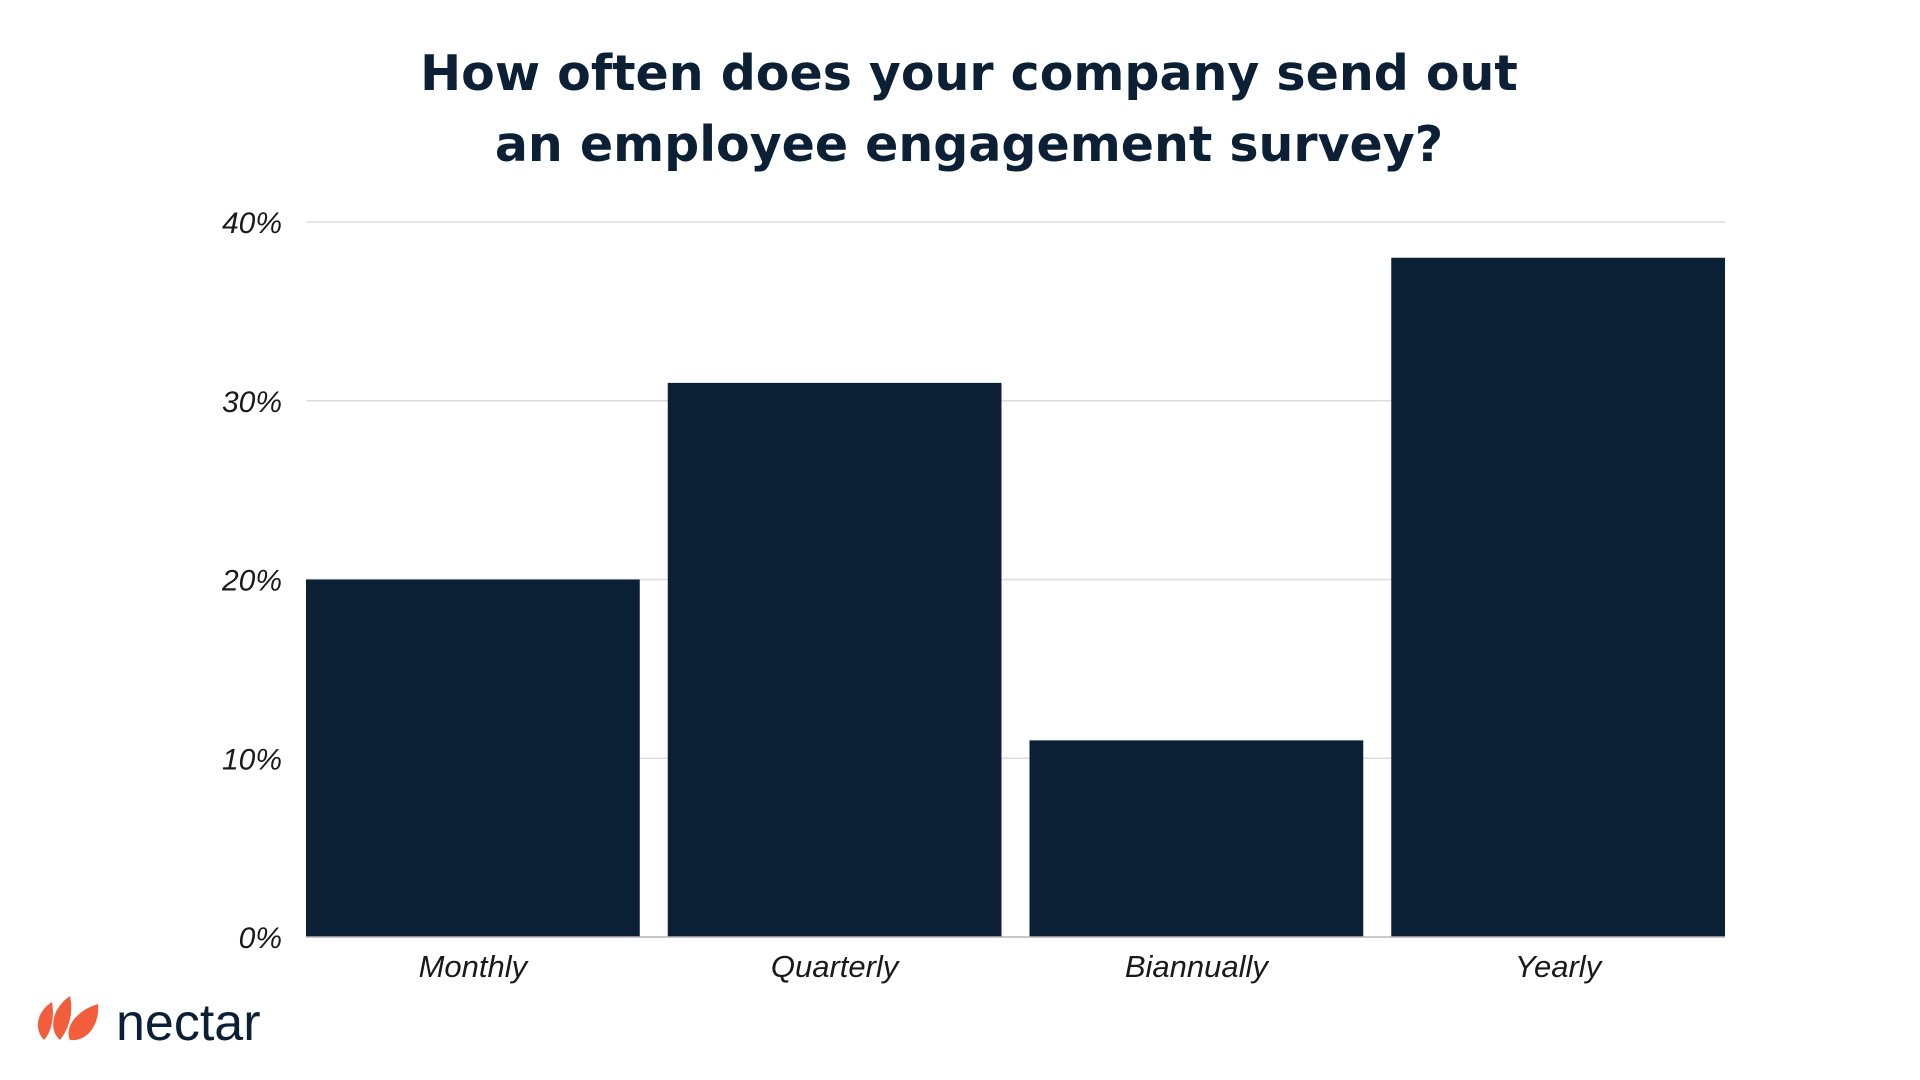 The image size is (1920, 1080). I want to click on x-tick-label-monthly: Monthly, so click(474, 966).